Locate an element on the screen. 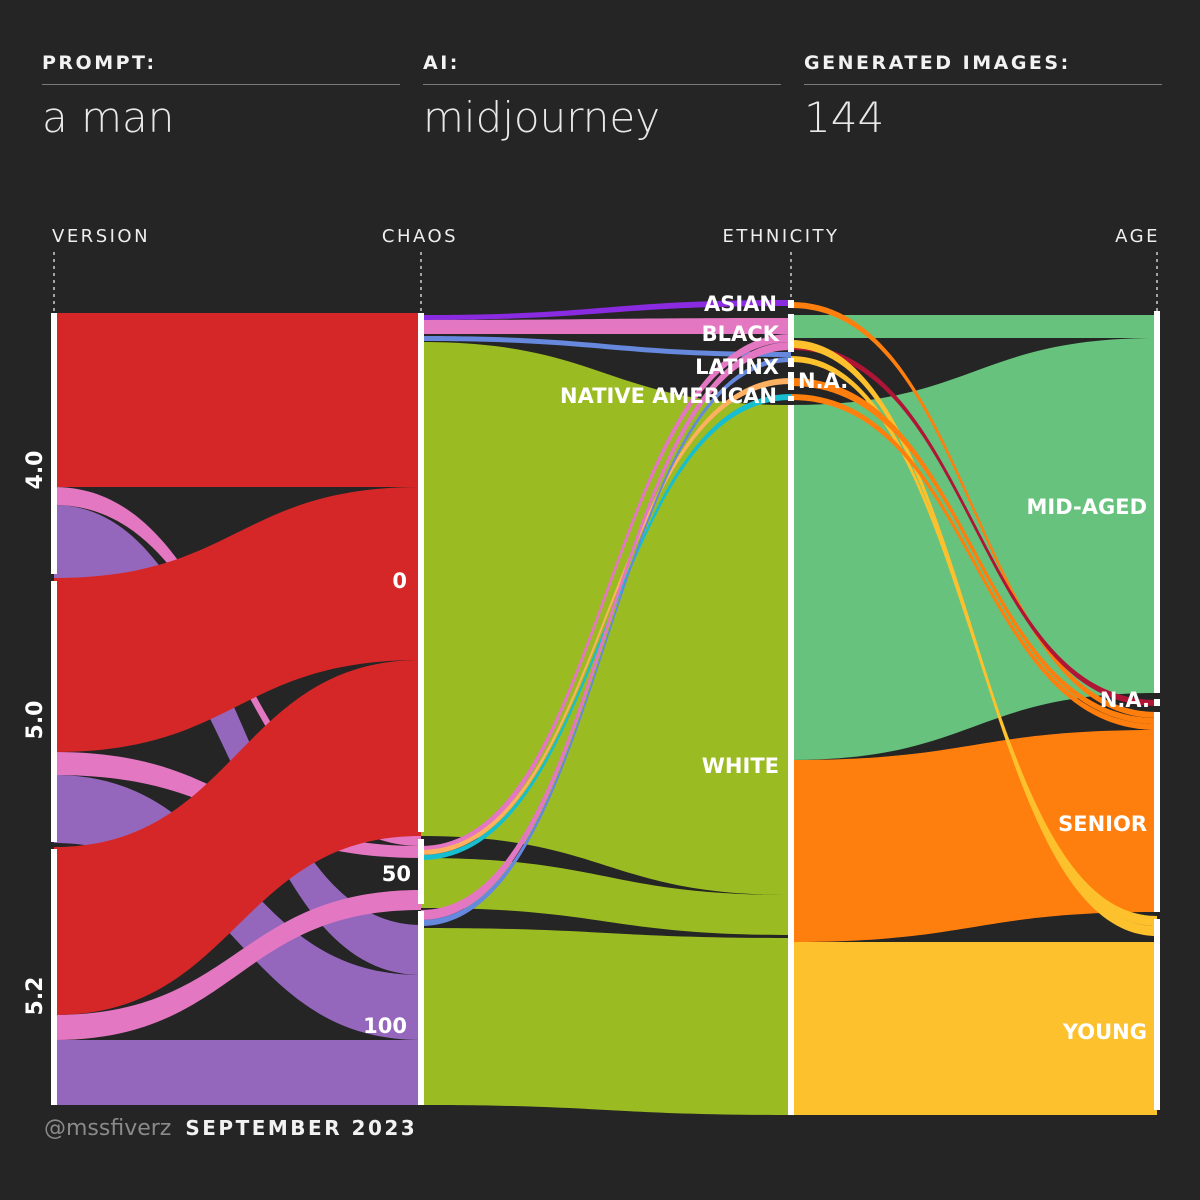 This screenshot has width=1200, height=1200. flow-black-na is located at coordinates (974, 525).